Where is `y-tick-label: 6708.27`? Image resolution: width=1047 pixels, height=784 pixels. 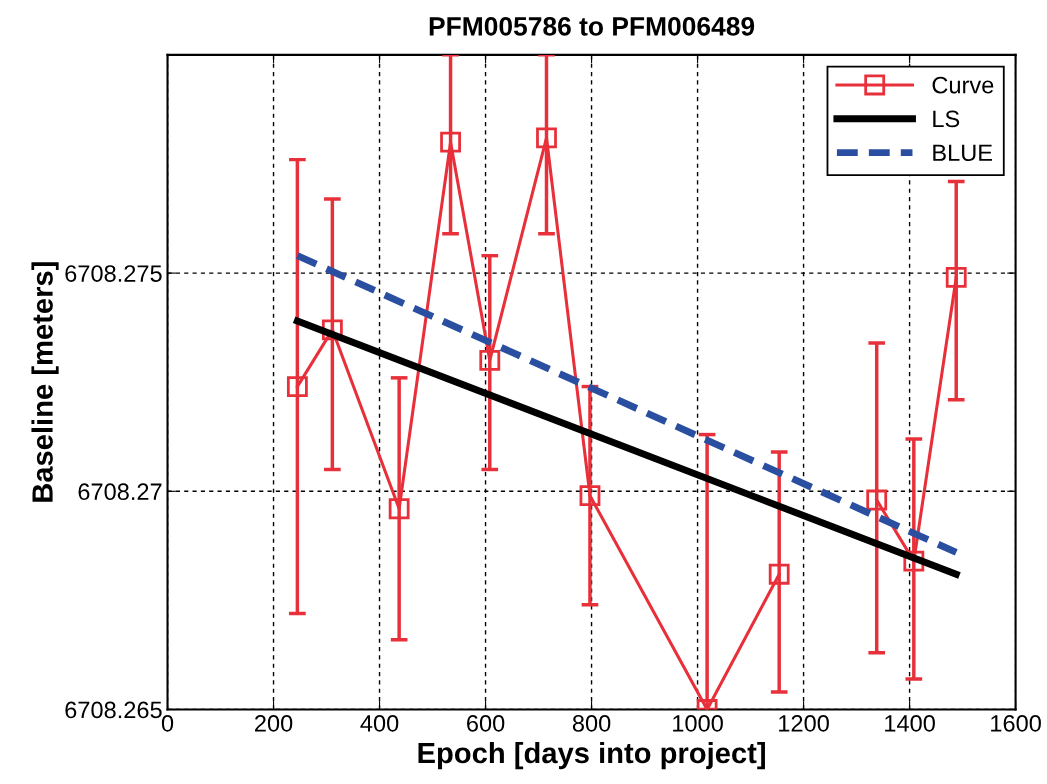 y-tick-label: 6708.27 is located at coordinates (120, 492).